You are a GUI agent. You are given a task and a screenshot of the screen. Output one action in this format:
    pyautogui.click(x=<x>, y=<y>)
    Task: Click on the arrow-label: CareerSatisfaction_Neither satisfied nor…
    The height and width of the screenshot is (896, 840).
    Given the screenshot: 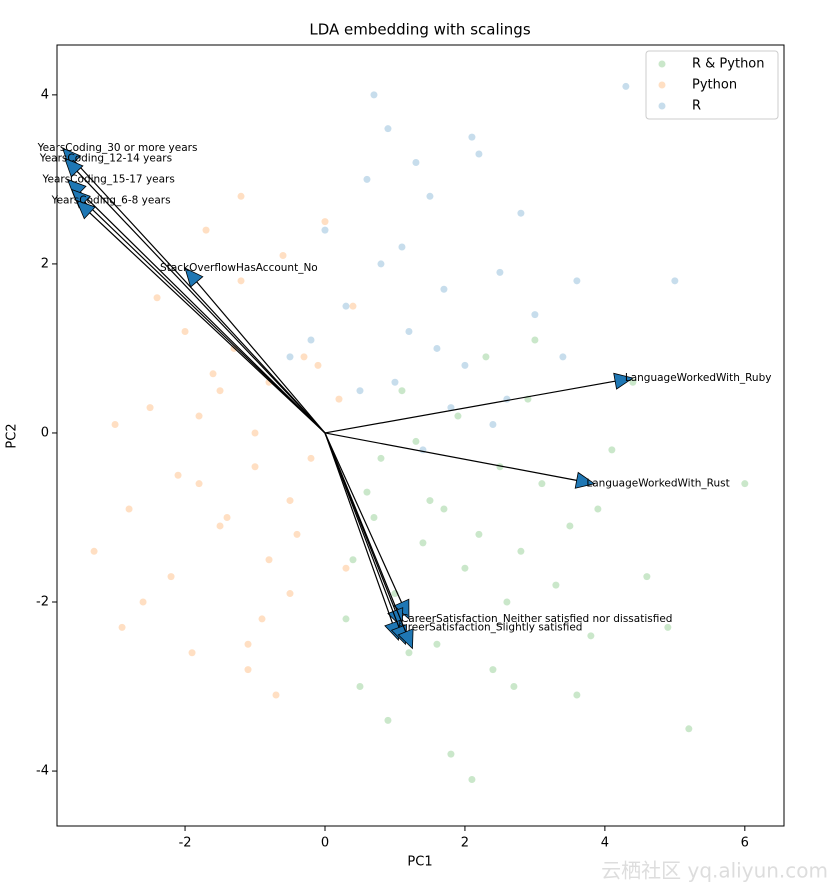 What is the action you would take?
    pyautogui.click(x=537, y=619)
    